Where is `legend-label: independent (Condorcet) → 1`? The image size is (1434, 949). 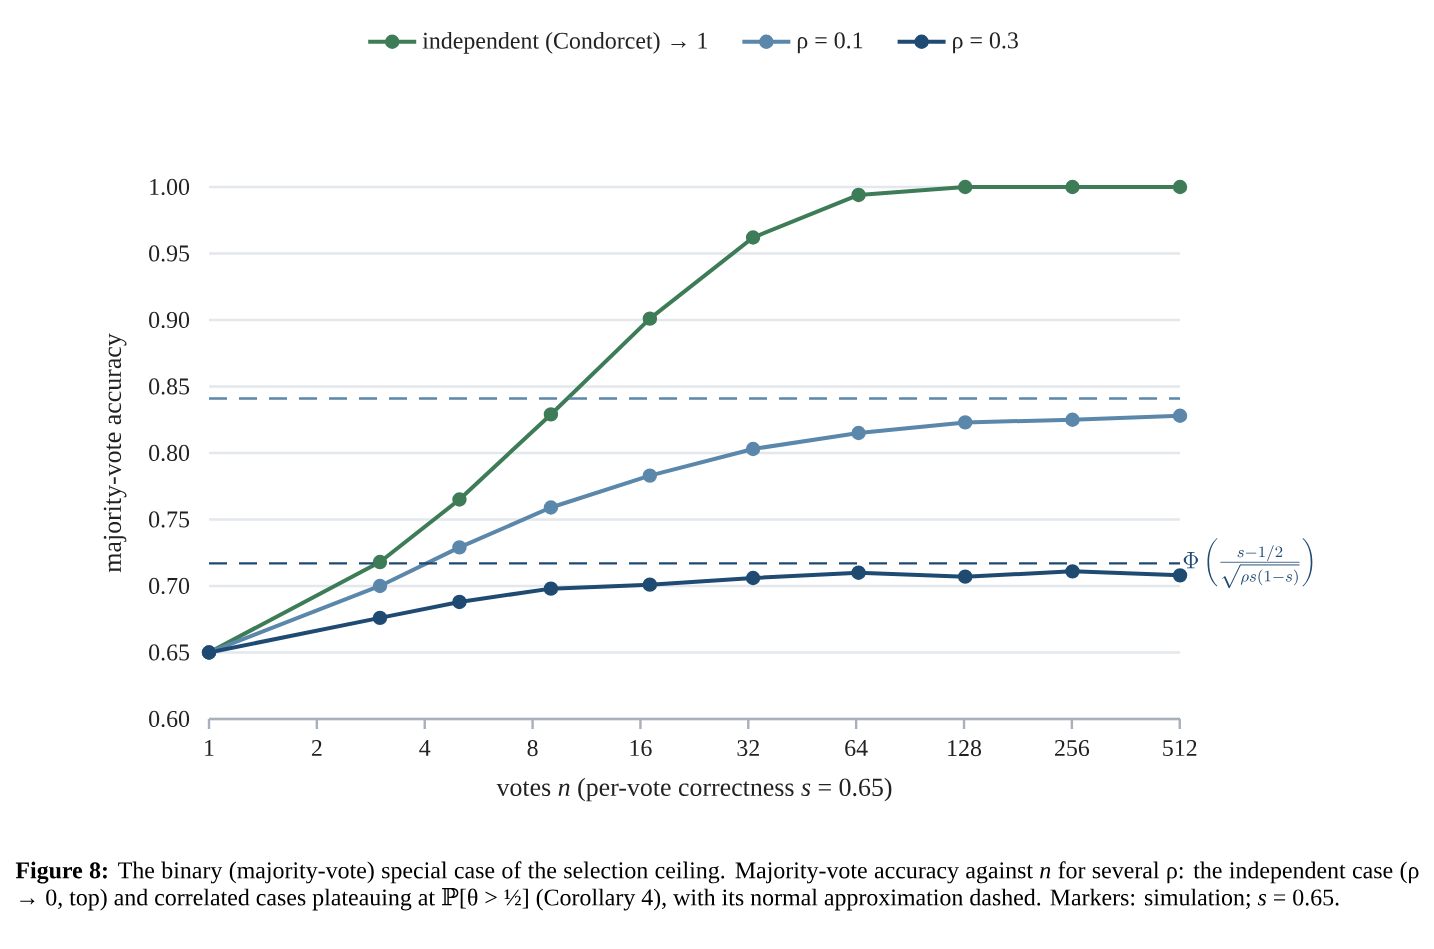 legend-label: independent (Condorcet) → 1 is located at coordinates (564, 42).